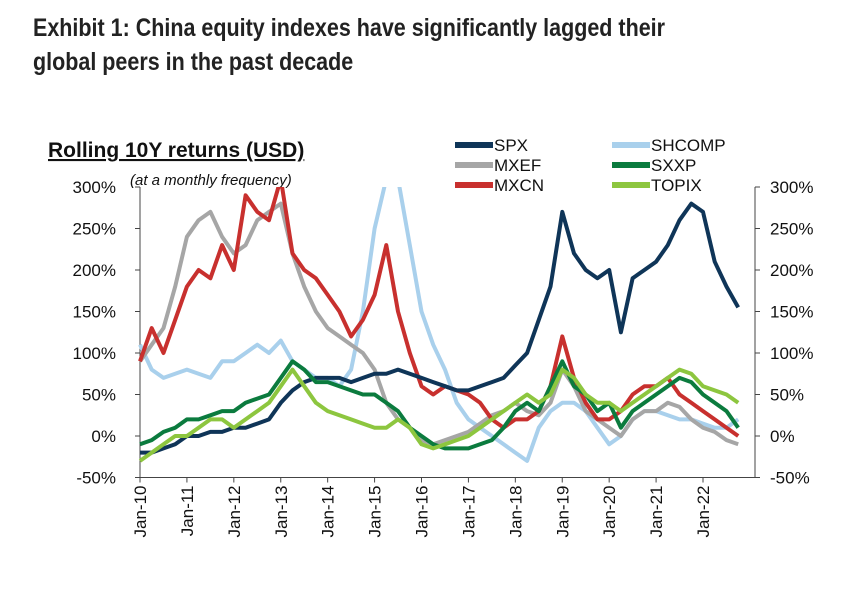 This screenshot has height=589, width=865. I want to click on y-tick-label-left: 200%, so click(94, 270).